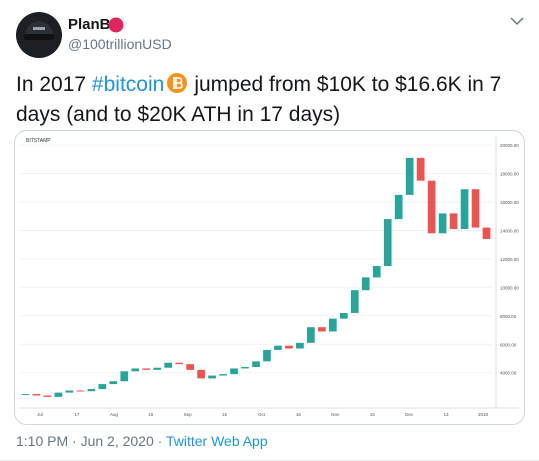  I want to click on y-tick-label: 20000.00, so click(509, 145).